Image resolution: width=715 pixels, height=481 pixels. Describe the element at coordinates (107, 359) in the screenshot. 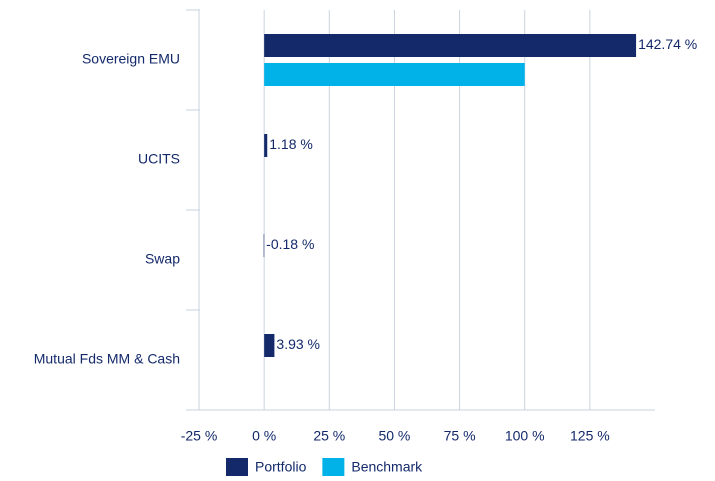

I see `y-tick-label: Mutual Fds MM & Cash` at that location.